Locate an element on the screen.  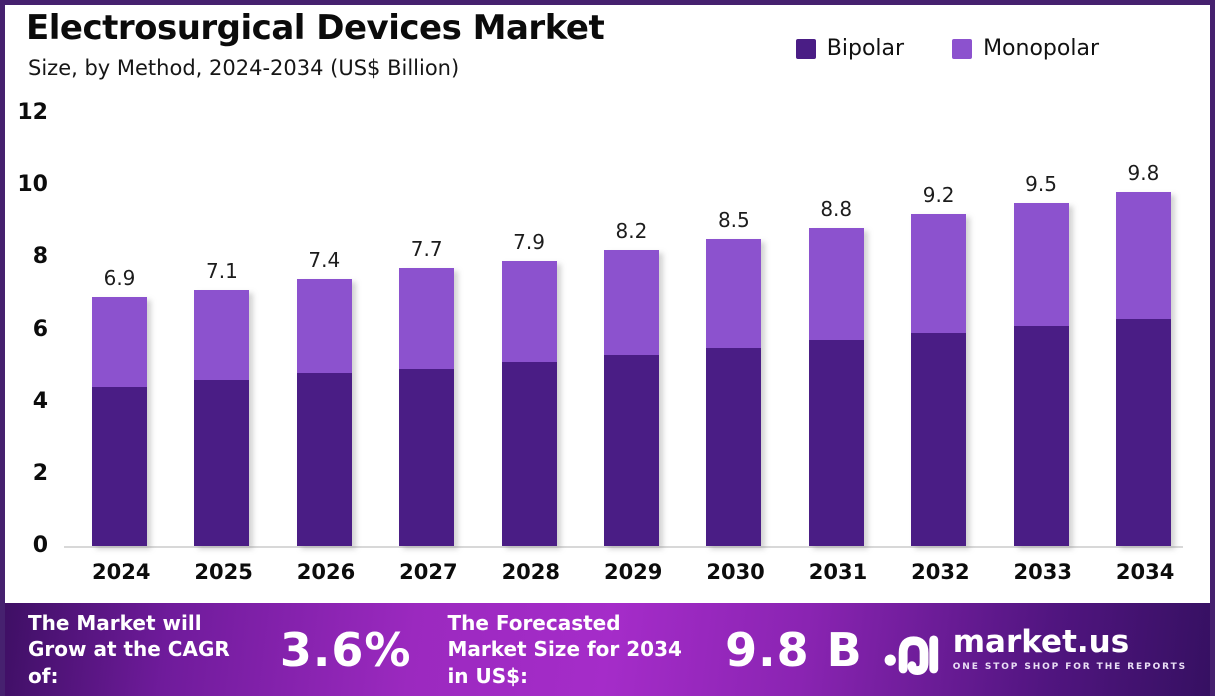
bar-segment-monopolar-2032 is located at coordinates (939, 274).